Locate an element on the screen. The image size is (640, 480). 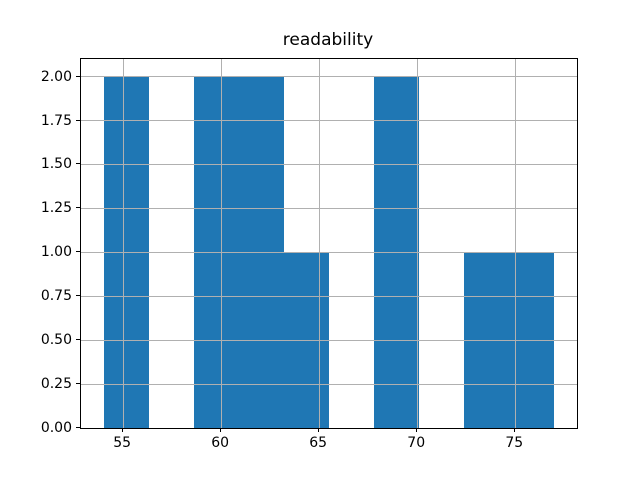
x-tick-label: 70 is located at coordinates (416, 443).